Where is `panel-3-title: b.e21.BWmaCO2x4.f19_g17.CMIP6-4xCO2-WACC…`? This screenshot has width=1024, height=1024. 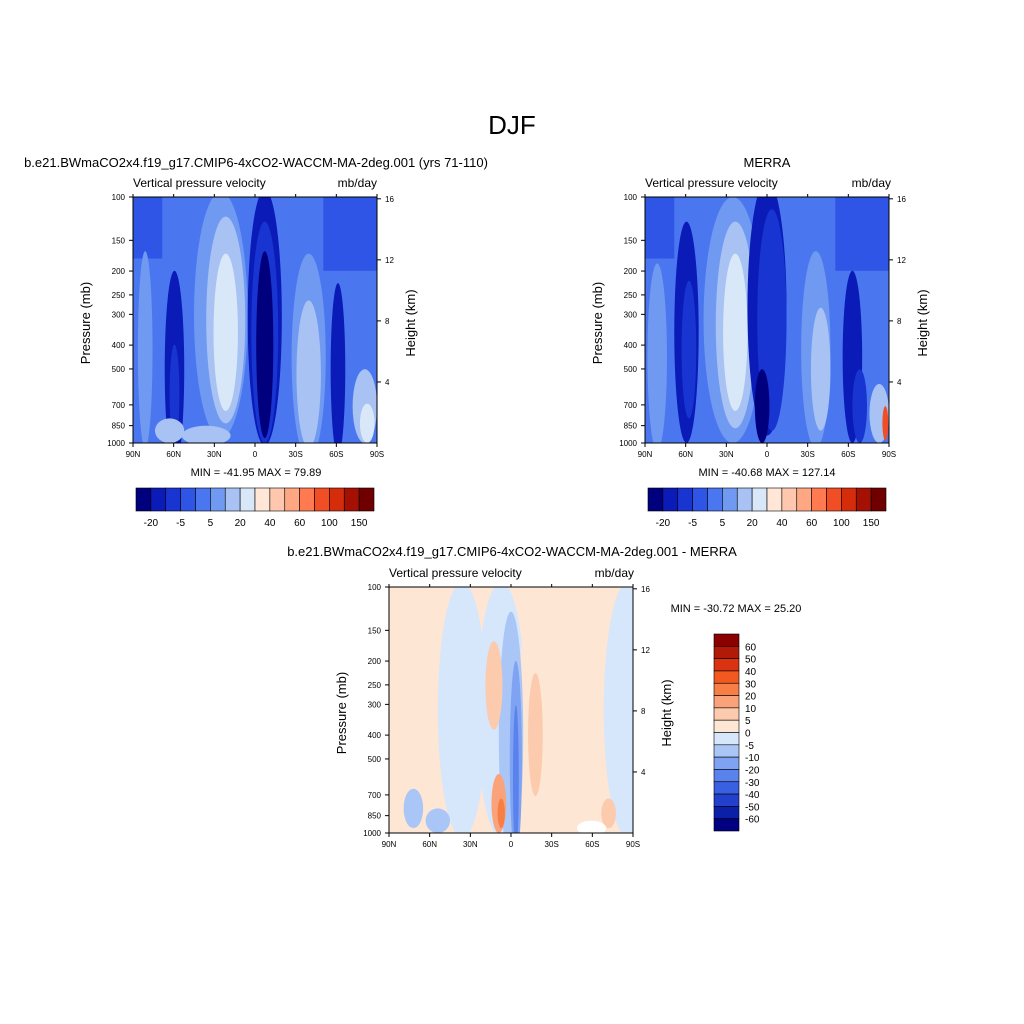 panel-3-title: b.e21.BWmaCO2x4.f19_g17.CMIP6-4xCO2-WACC… is located at coordinates (512, 551).